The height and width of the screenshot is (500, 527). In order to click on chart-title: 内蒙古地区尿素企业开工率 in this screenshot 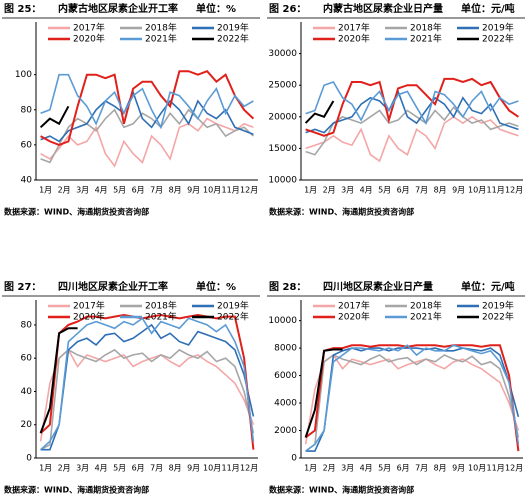, I will do `click(118, 8)`.